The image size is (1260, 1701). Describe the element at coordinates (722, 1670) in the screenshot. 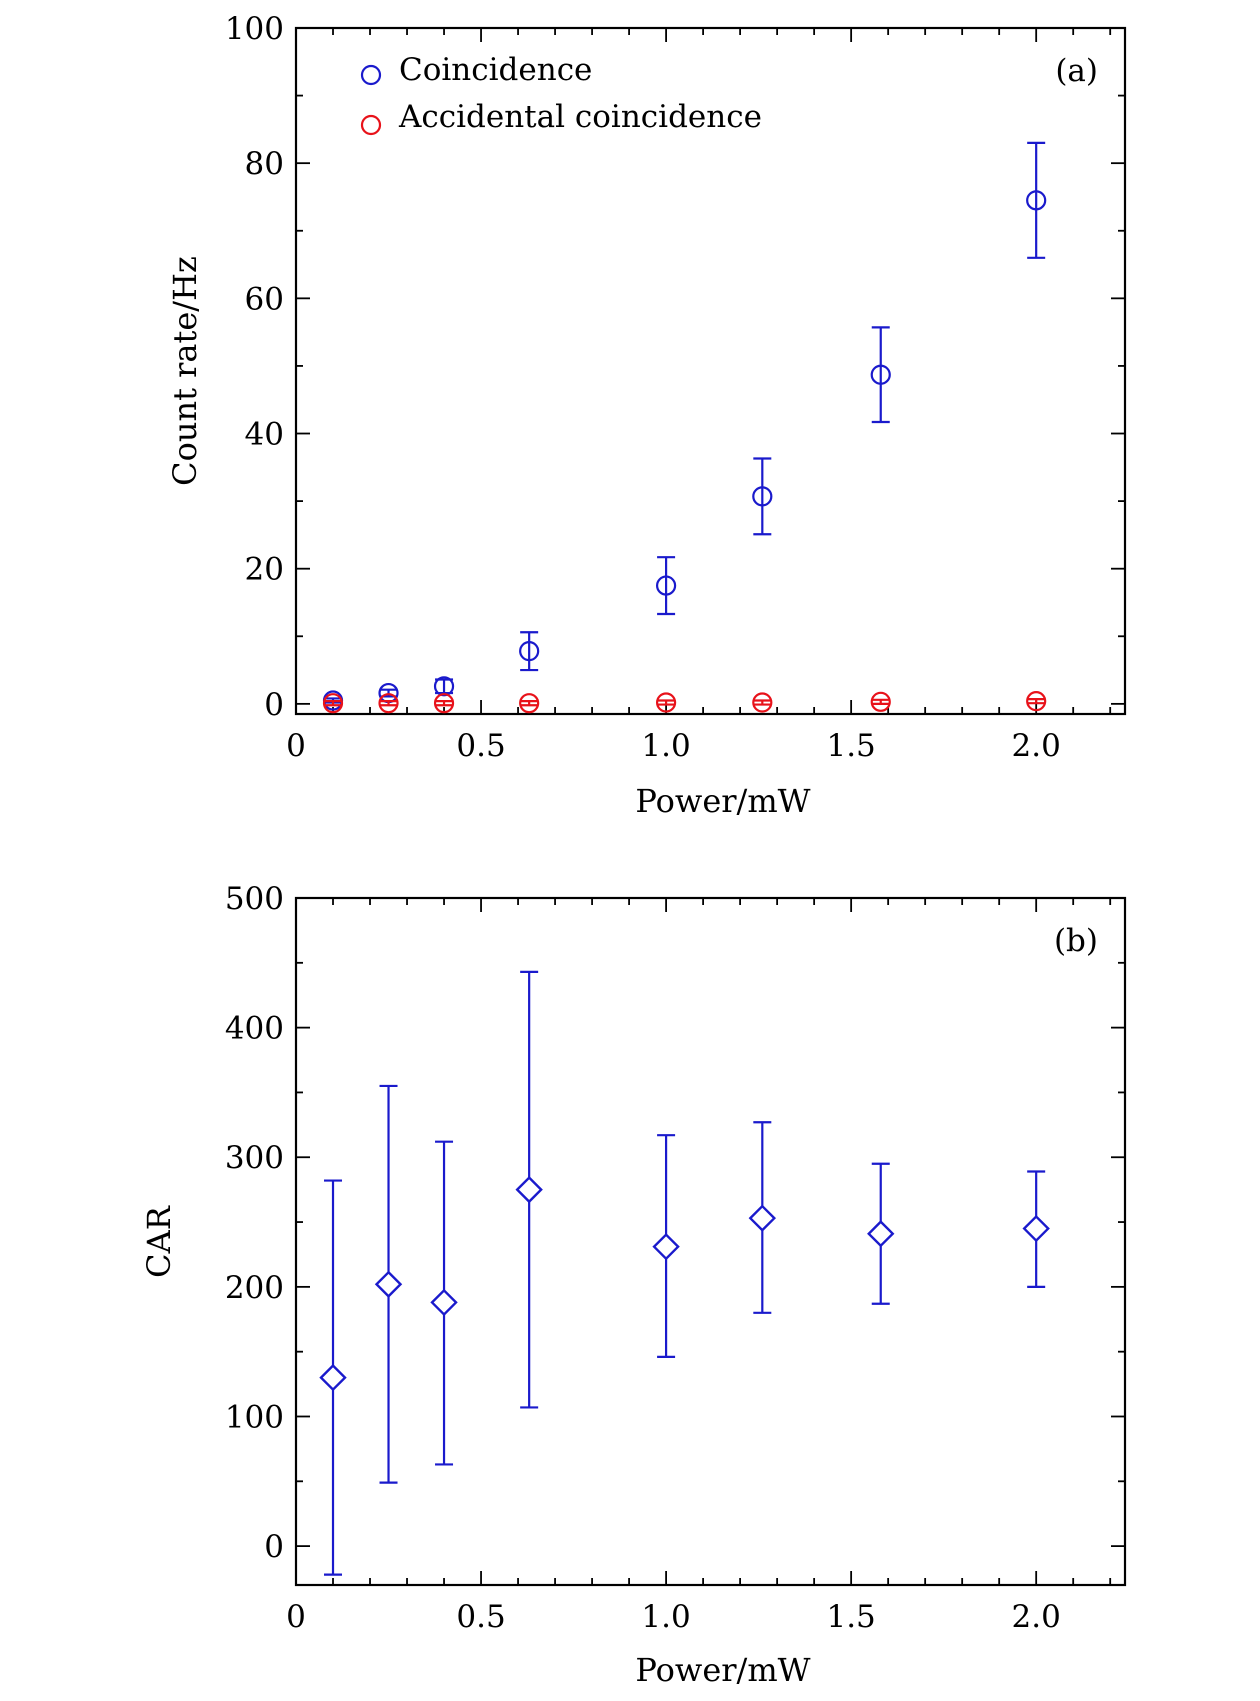

I see `x-axis-title-b: Power/mW` at that location.